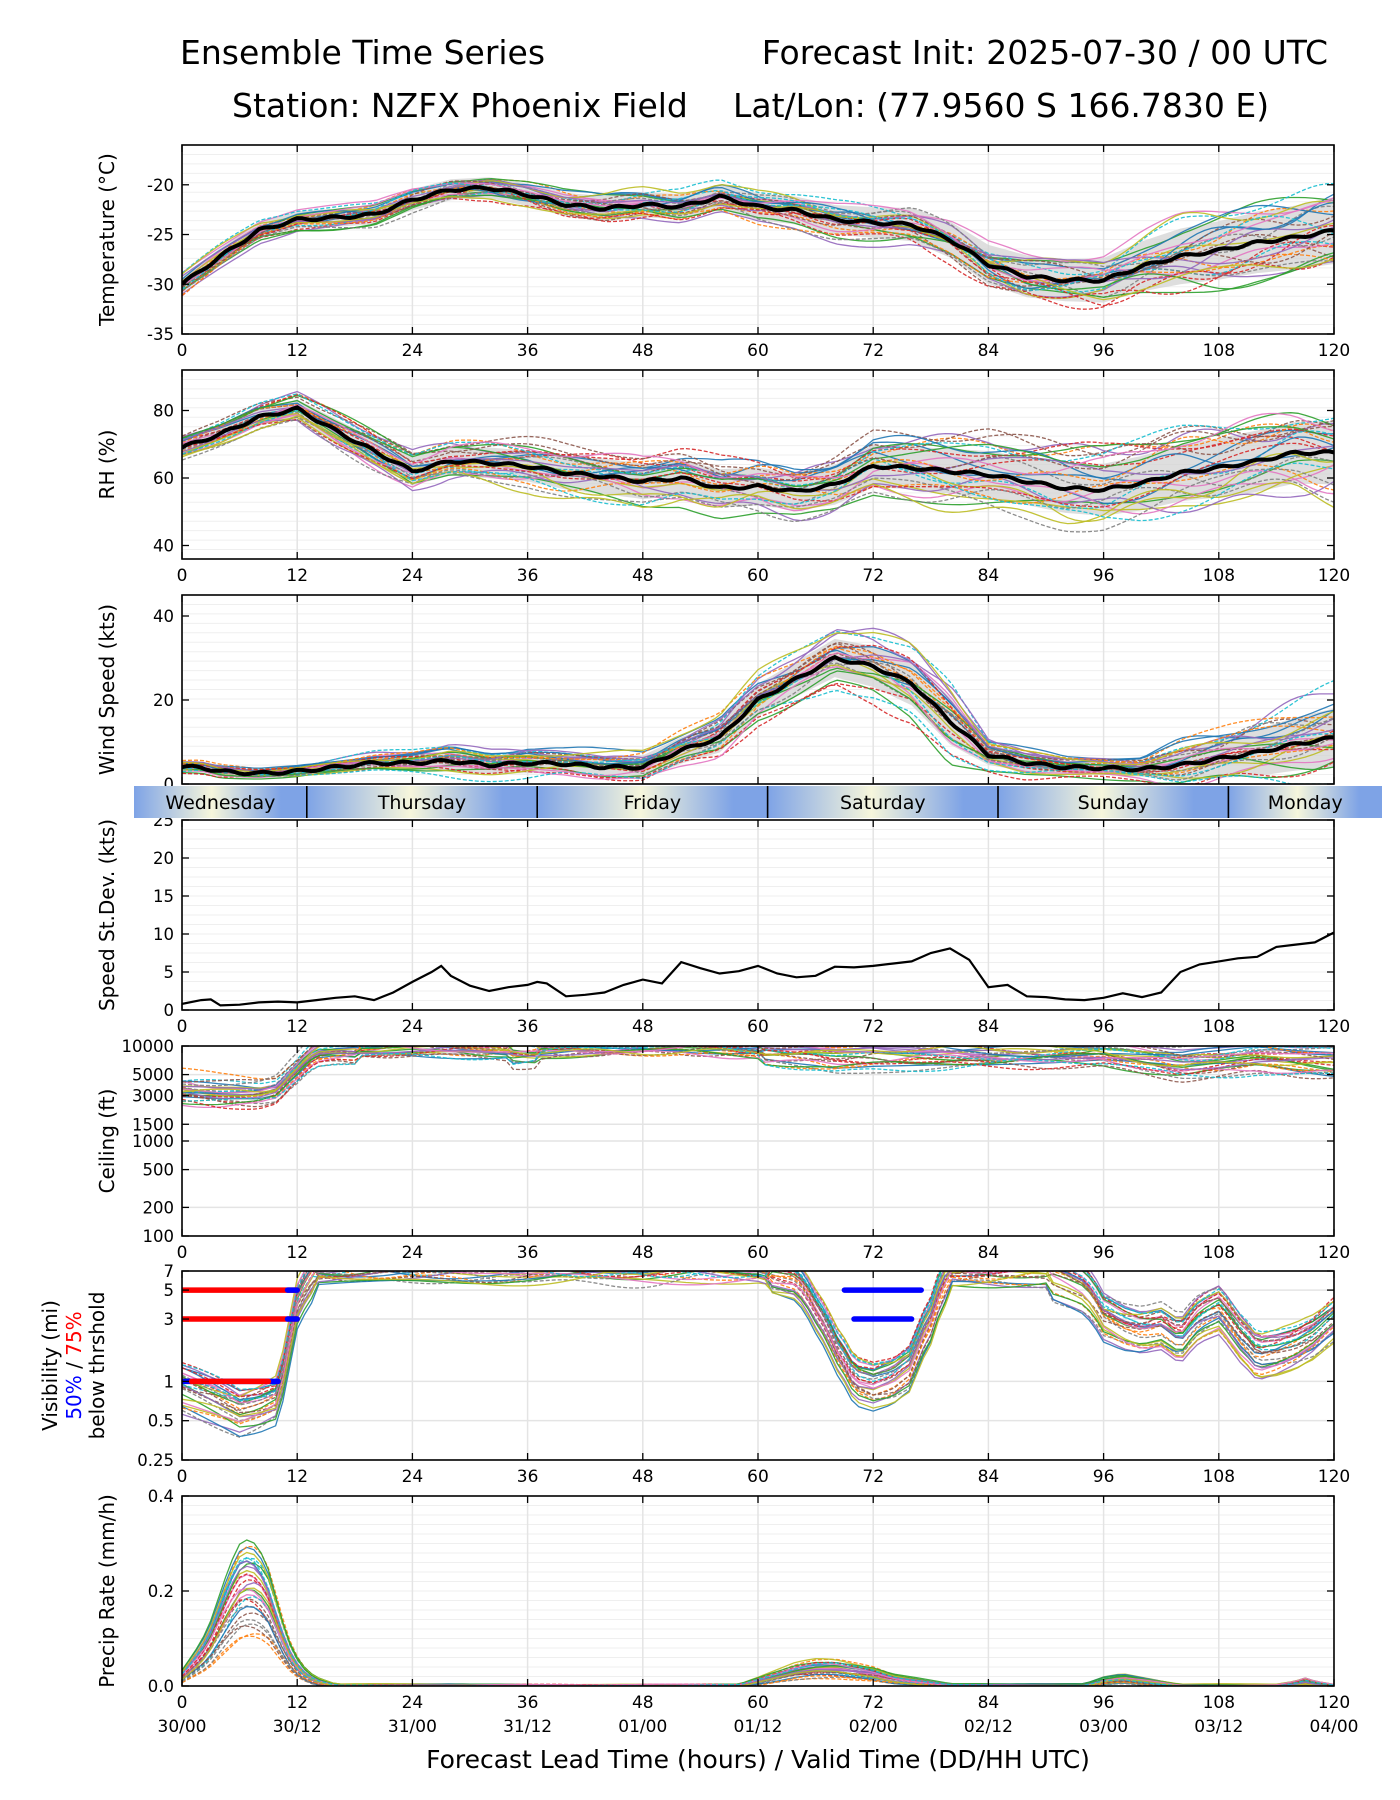 Image resolution: width=1400 pixels, height=1800 pixels. I want to click on y-tick-label: 10000, so click(148, 1046).